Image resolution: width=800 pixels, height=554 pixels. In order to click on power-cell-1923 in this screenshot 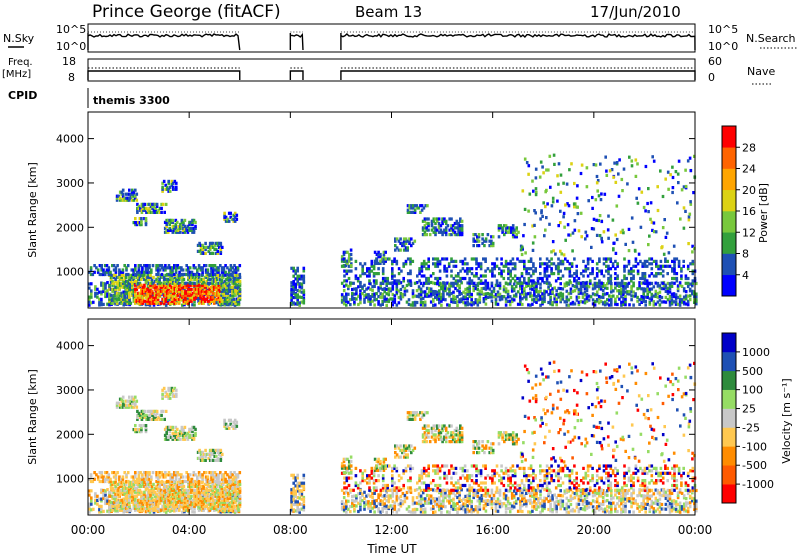, I will do `click(220, 303)`.